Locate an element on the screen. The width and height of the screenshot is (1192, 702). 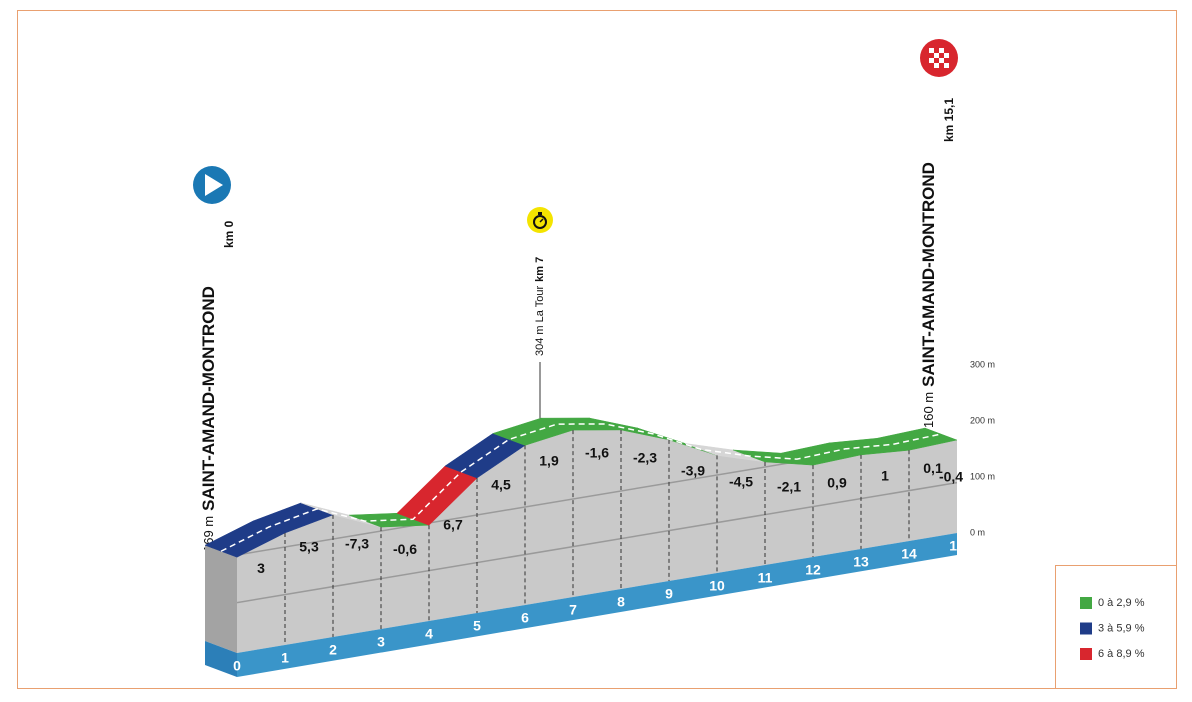
km-label: 15 is located at coordinates (957, 546).